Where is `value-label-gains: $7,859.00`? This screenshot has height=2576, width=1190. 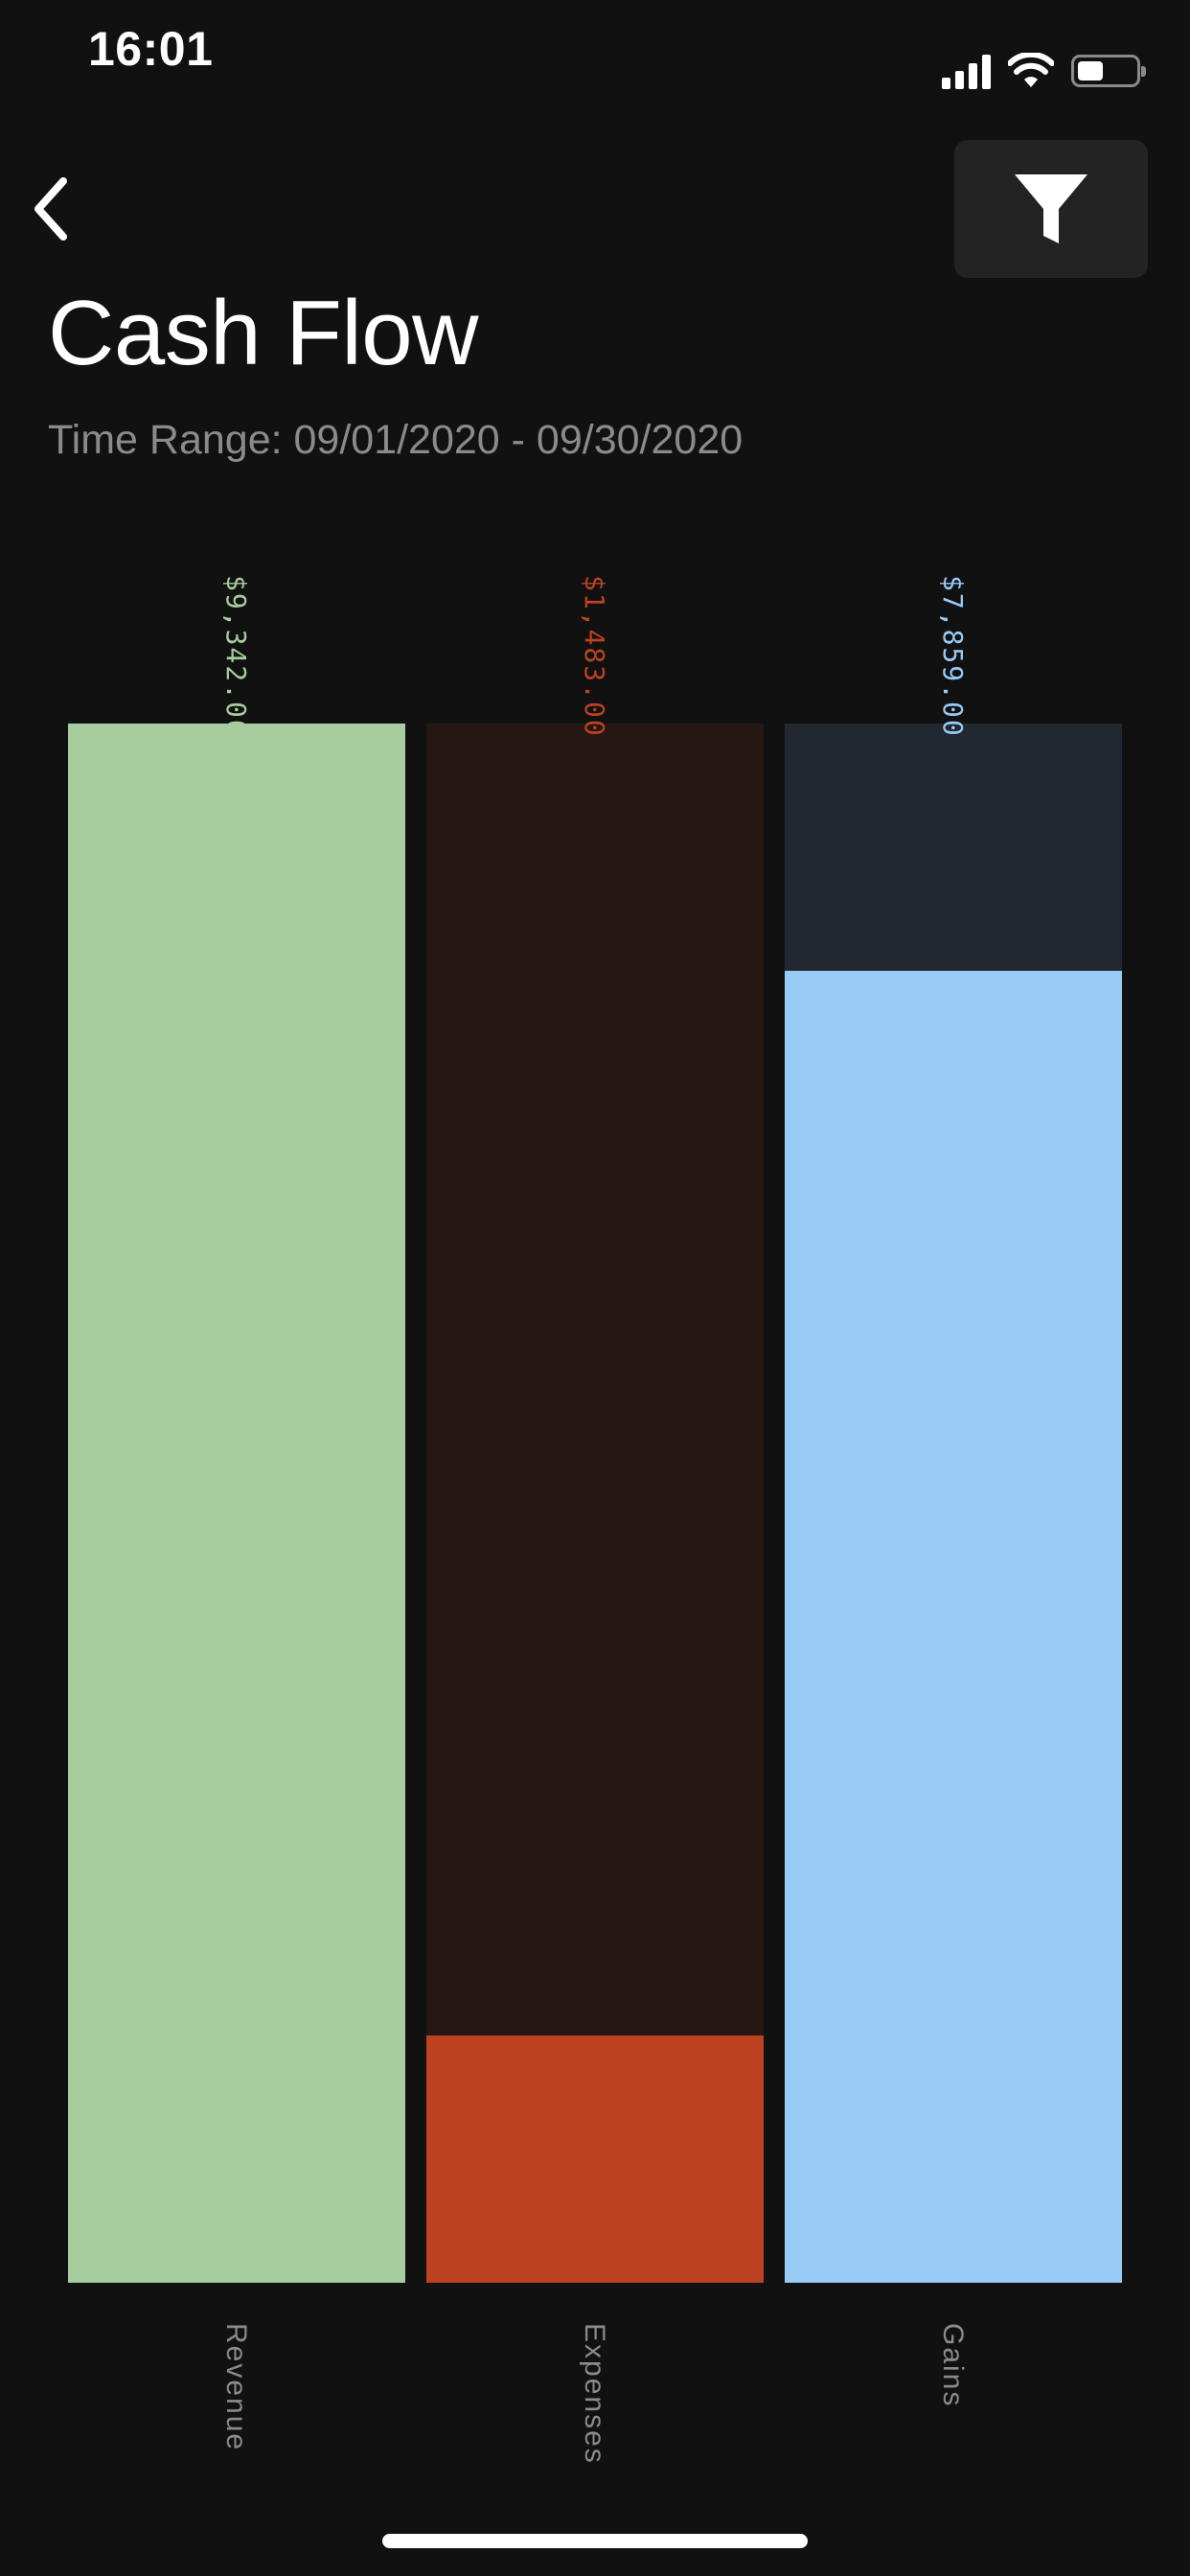
value-label-gains: $7,859.00 is located at coordinates (953, 656).